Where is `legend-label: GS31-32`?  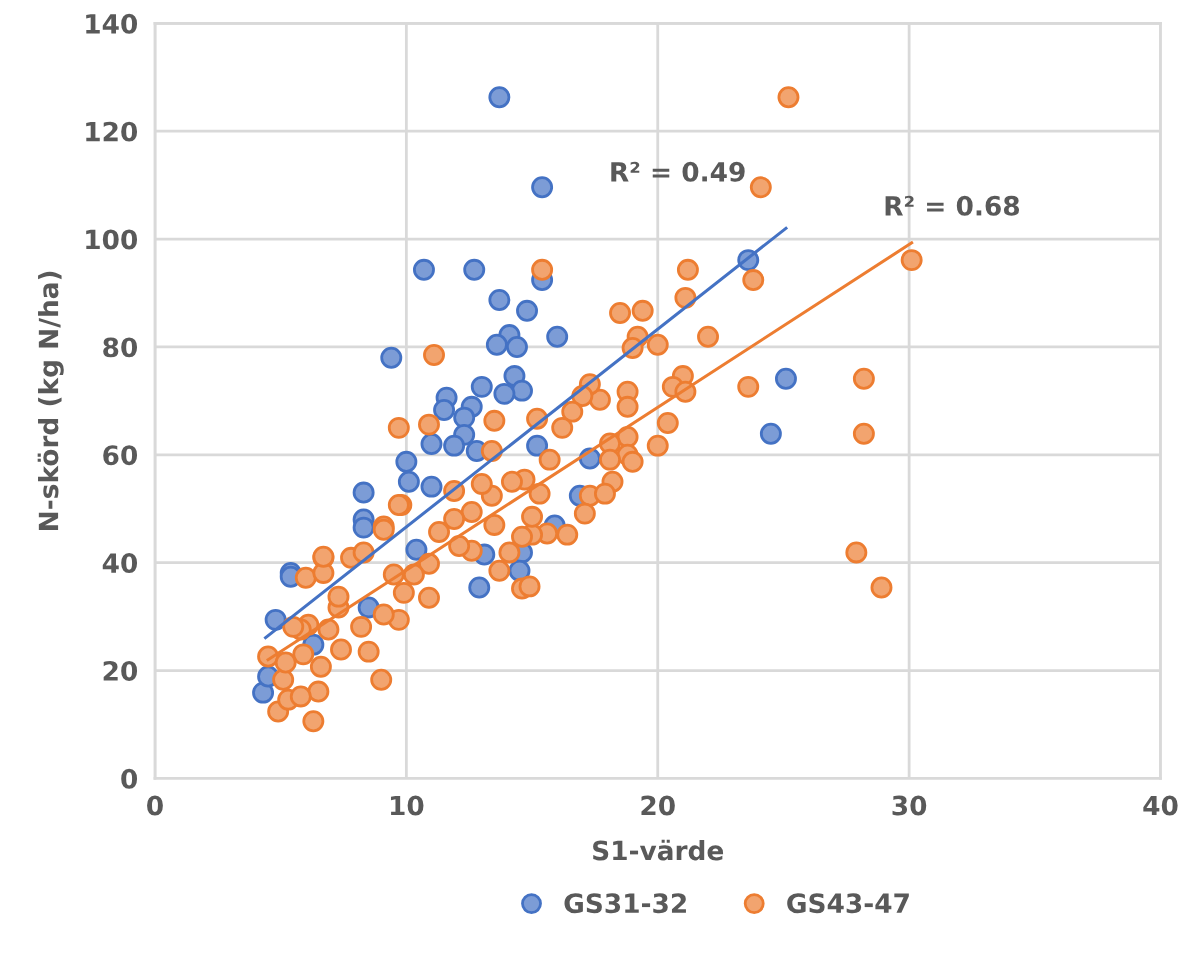 legend-label: GS31-32 is located at coordinates (625, 903).